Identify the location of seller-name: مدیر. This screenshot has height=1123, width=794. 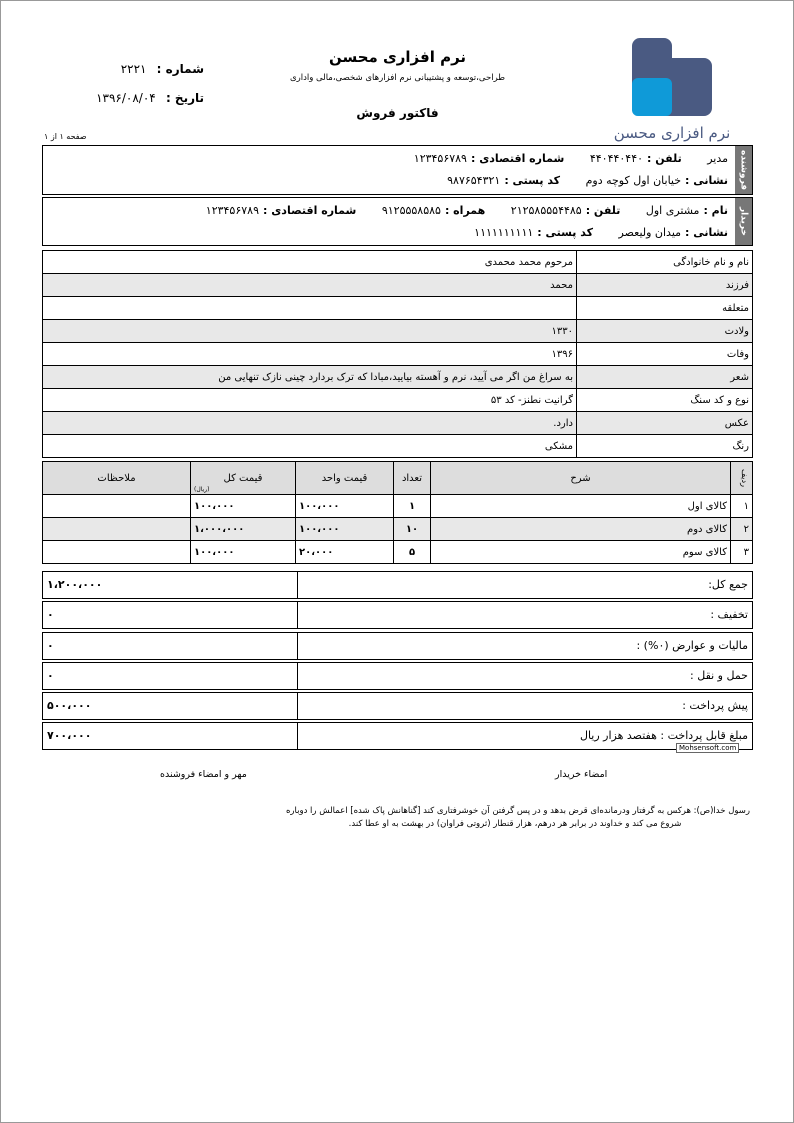
(717, 158).